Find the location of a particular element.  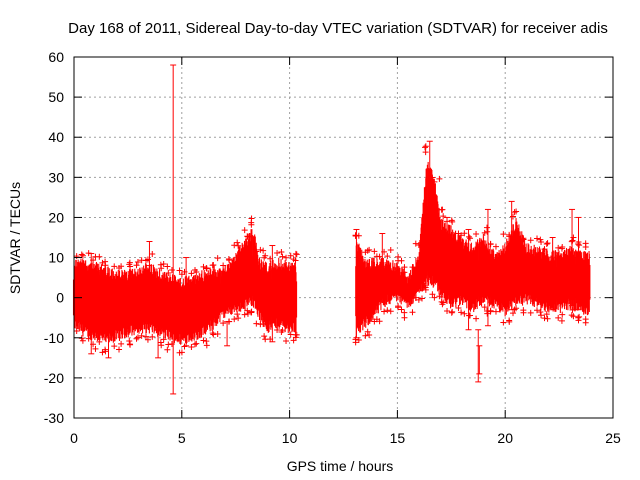

y-tick-label: 50 is located at coordinates (56, 97).